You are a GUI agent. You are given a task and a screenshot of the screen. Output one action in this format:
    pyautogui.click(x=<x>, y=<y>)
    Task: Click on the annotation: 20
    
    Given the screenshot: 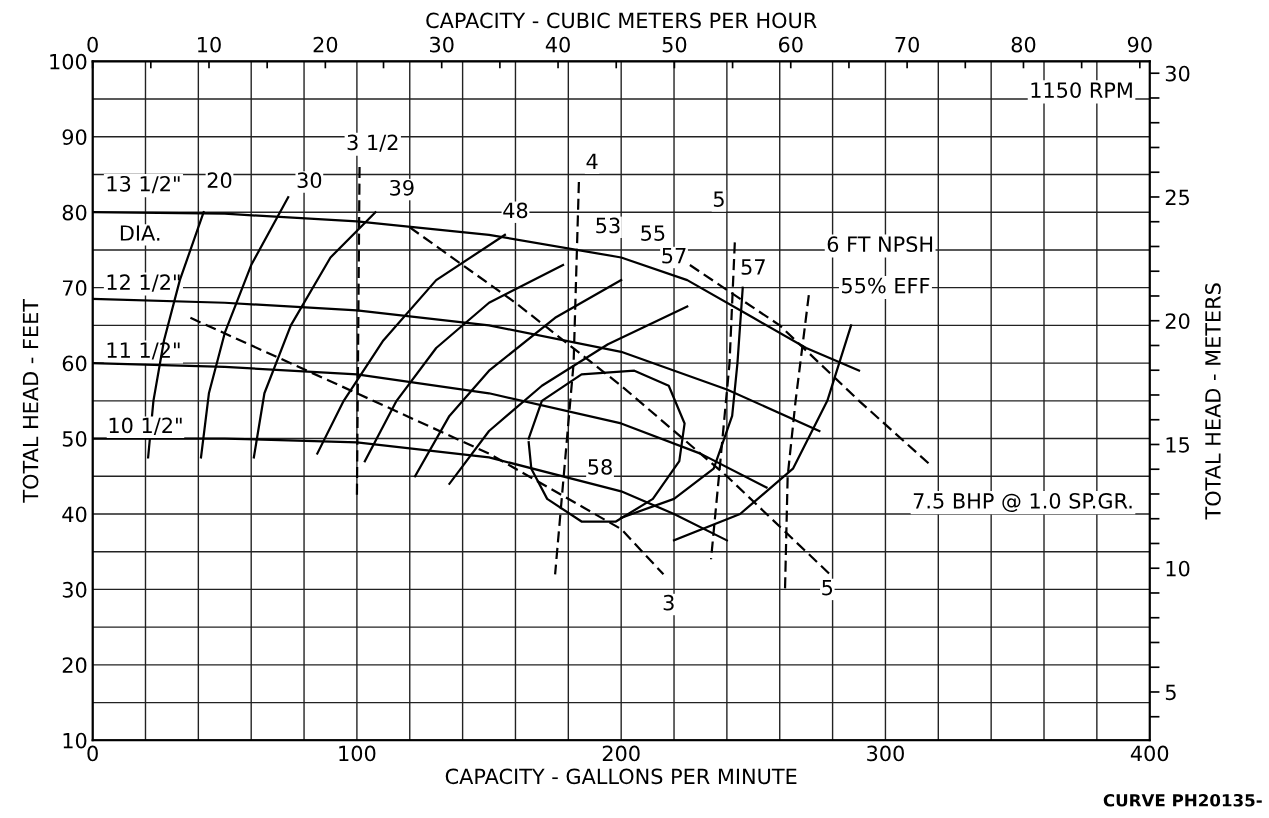 What is the action you would take?
    pyautogui.click(x=219, y=180)
    